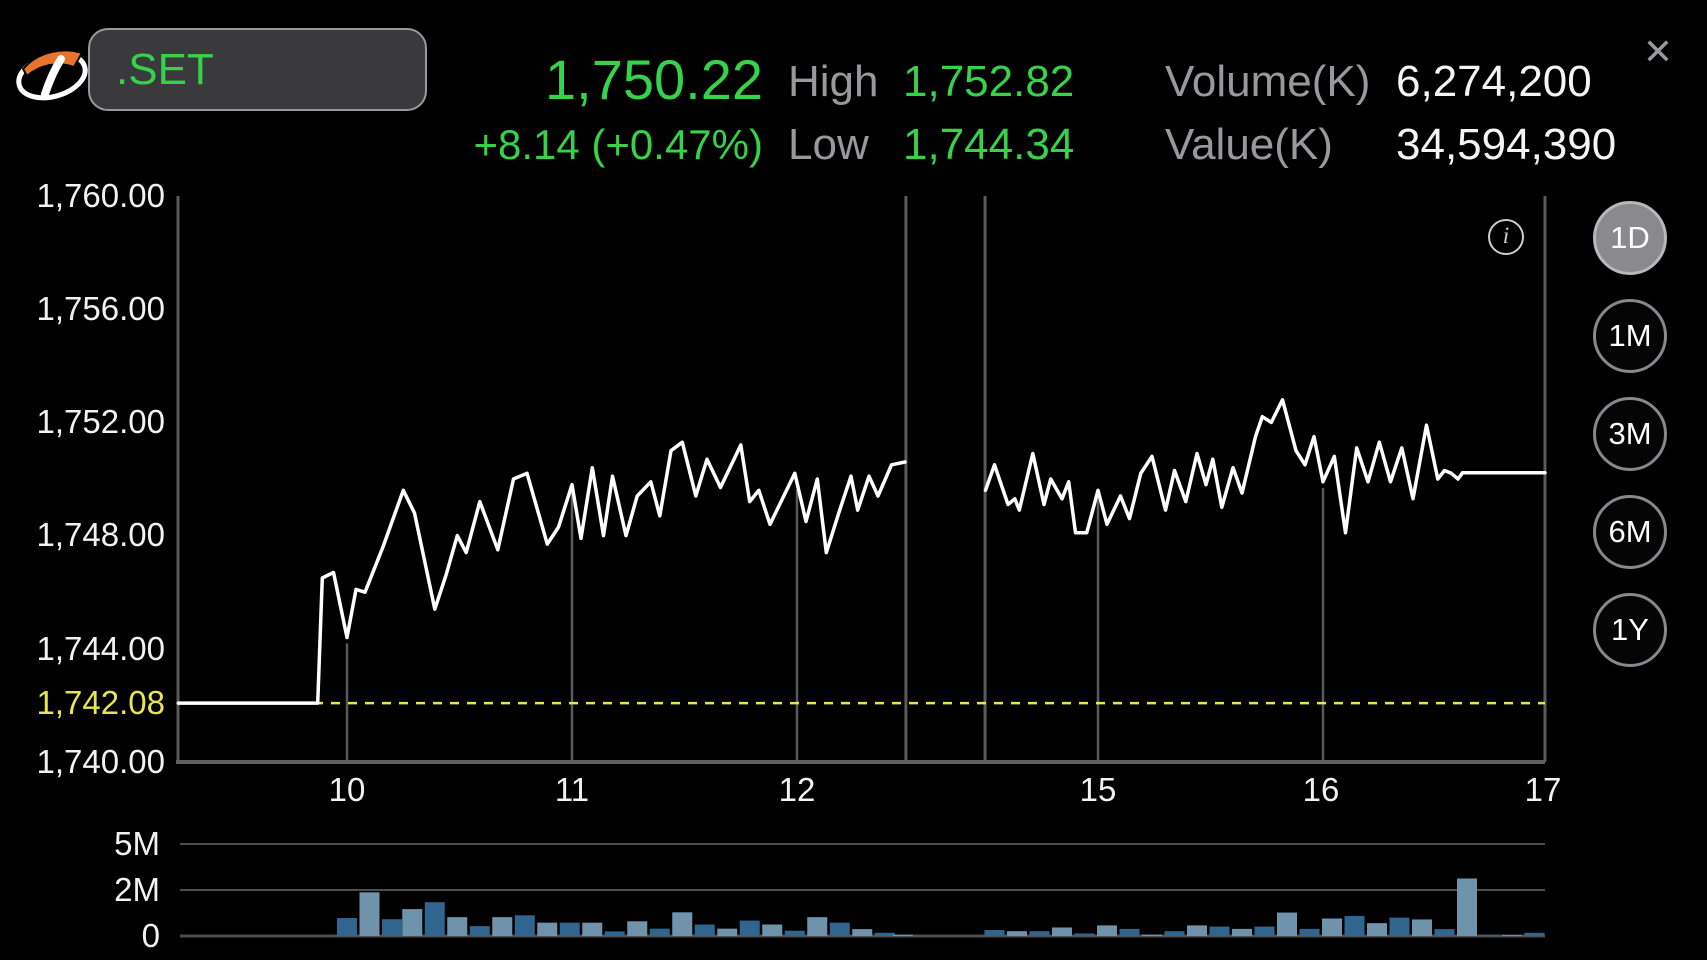 This screenshot has height=960, width=1707. Describe the element at coordinates (989, 81) in the screenshot. I see `high-value: 1,752.82` at that location.